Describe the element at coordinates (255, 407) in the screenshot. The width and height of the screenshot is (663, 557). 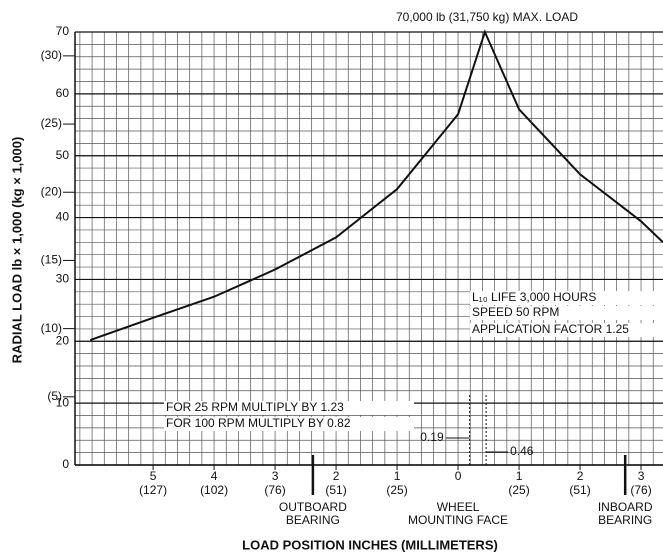
I see `annotation: FOR 25 RPM MULTIPLY BY 1.23` at that location.